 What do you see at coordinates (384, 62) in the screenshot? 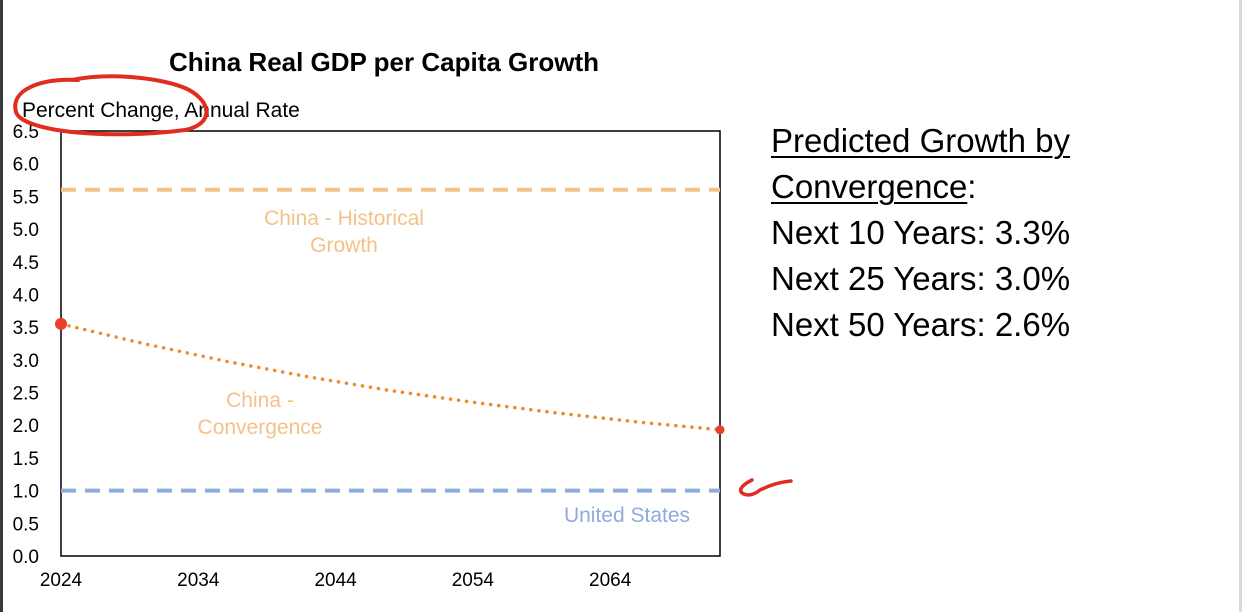
I see `chart-title: China Real GDP per Capita Growth` at bounding box center [384, 62].